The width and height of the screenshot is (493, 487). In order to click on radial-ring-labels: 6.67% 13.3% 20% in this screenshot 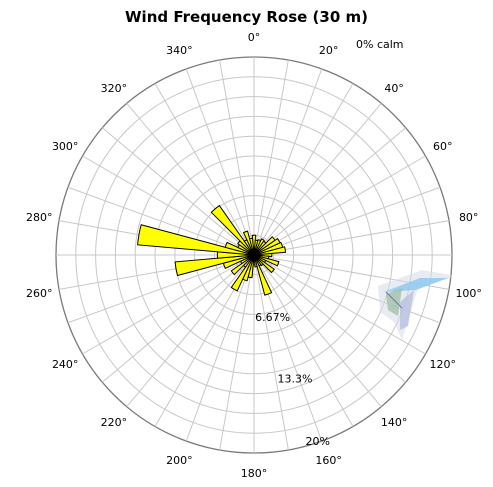, I will do `click(292, 379)`.